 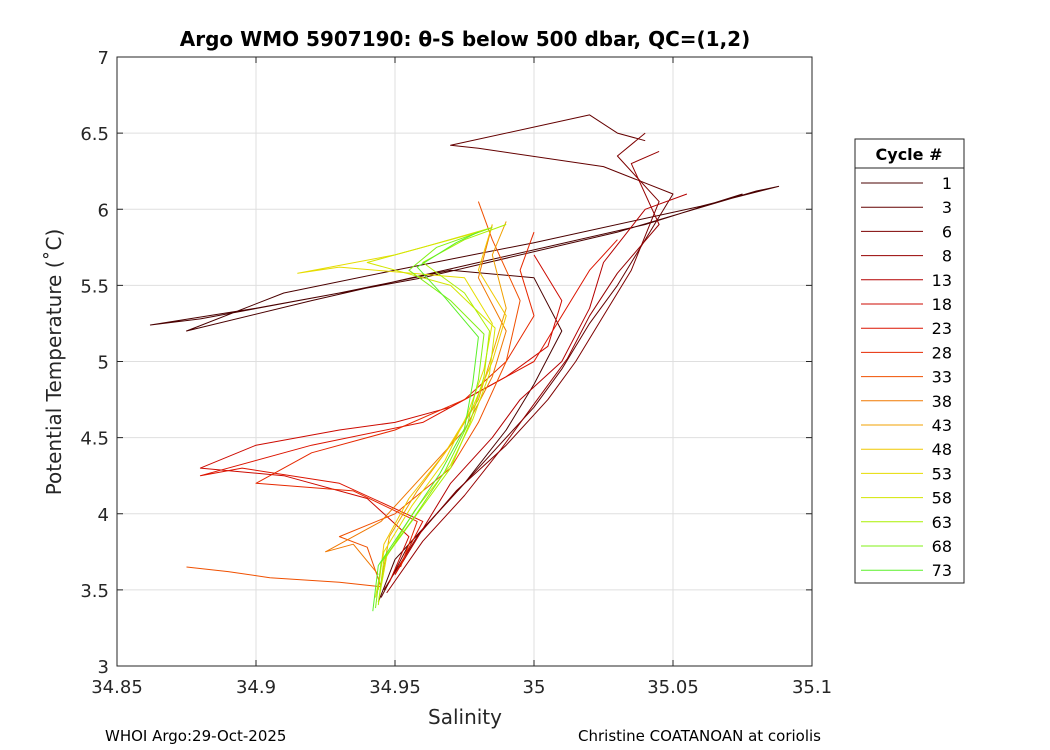 What do you see at coordinates (94, 286) in the screenshot?
I see `y-tick-label: 5.5` at bounding box center [94, 286].